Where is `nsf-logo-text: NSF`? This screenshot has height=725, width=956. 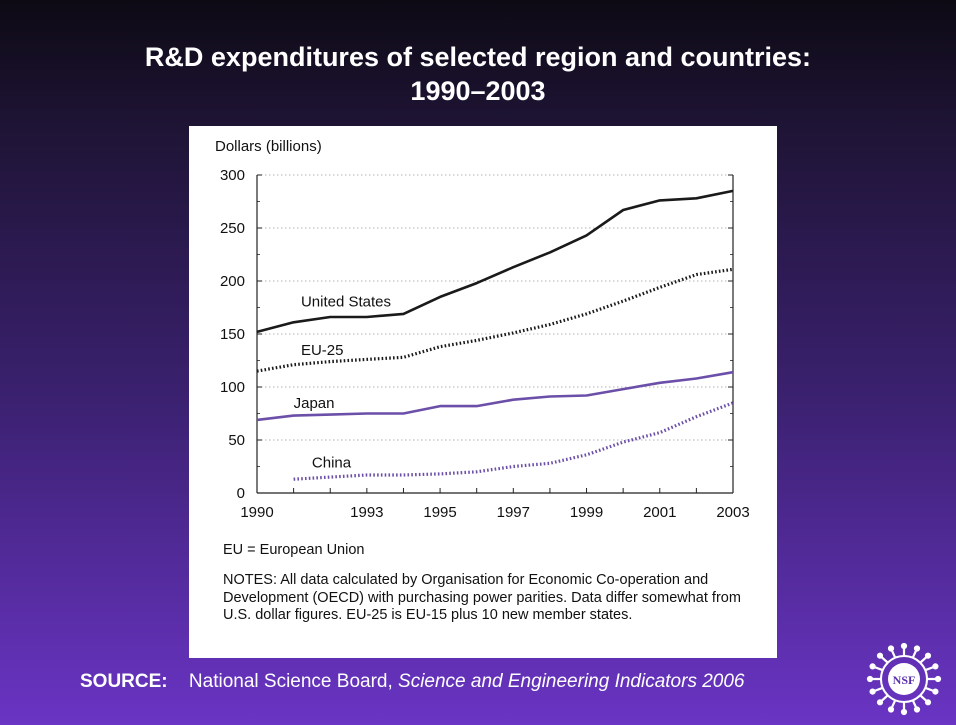
nsf-logo-text: NSF is located at coordinates (904, 680).